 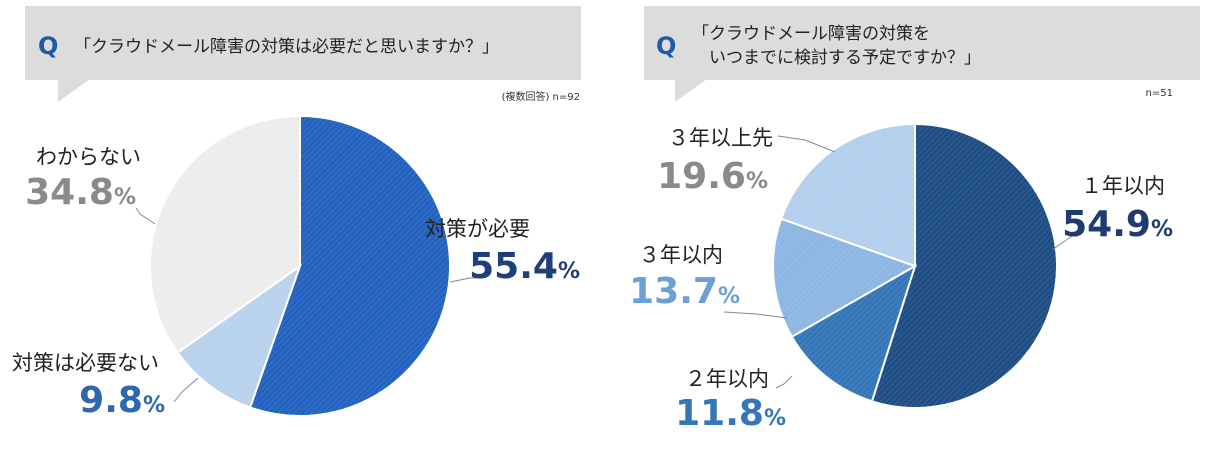 I want to click on slice-value-4: 19.6%, so click(x=712, y=176).